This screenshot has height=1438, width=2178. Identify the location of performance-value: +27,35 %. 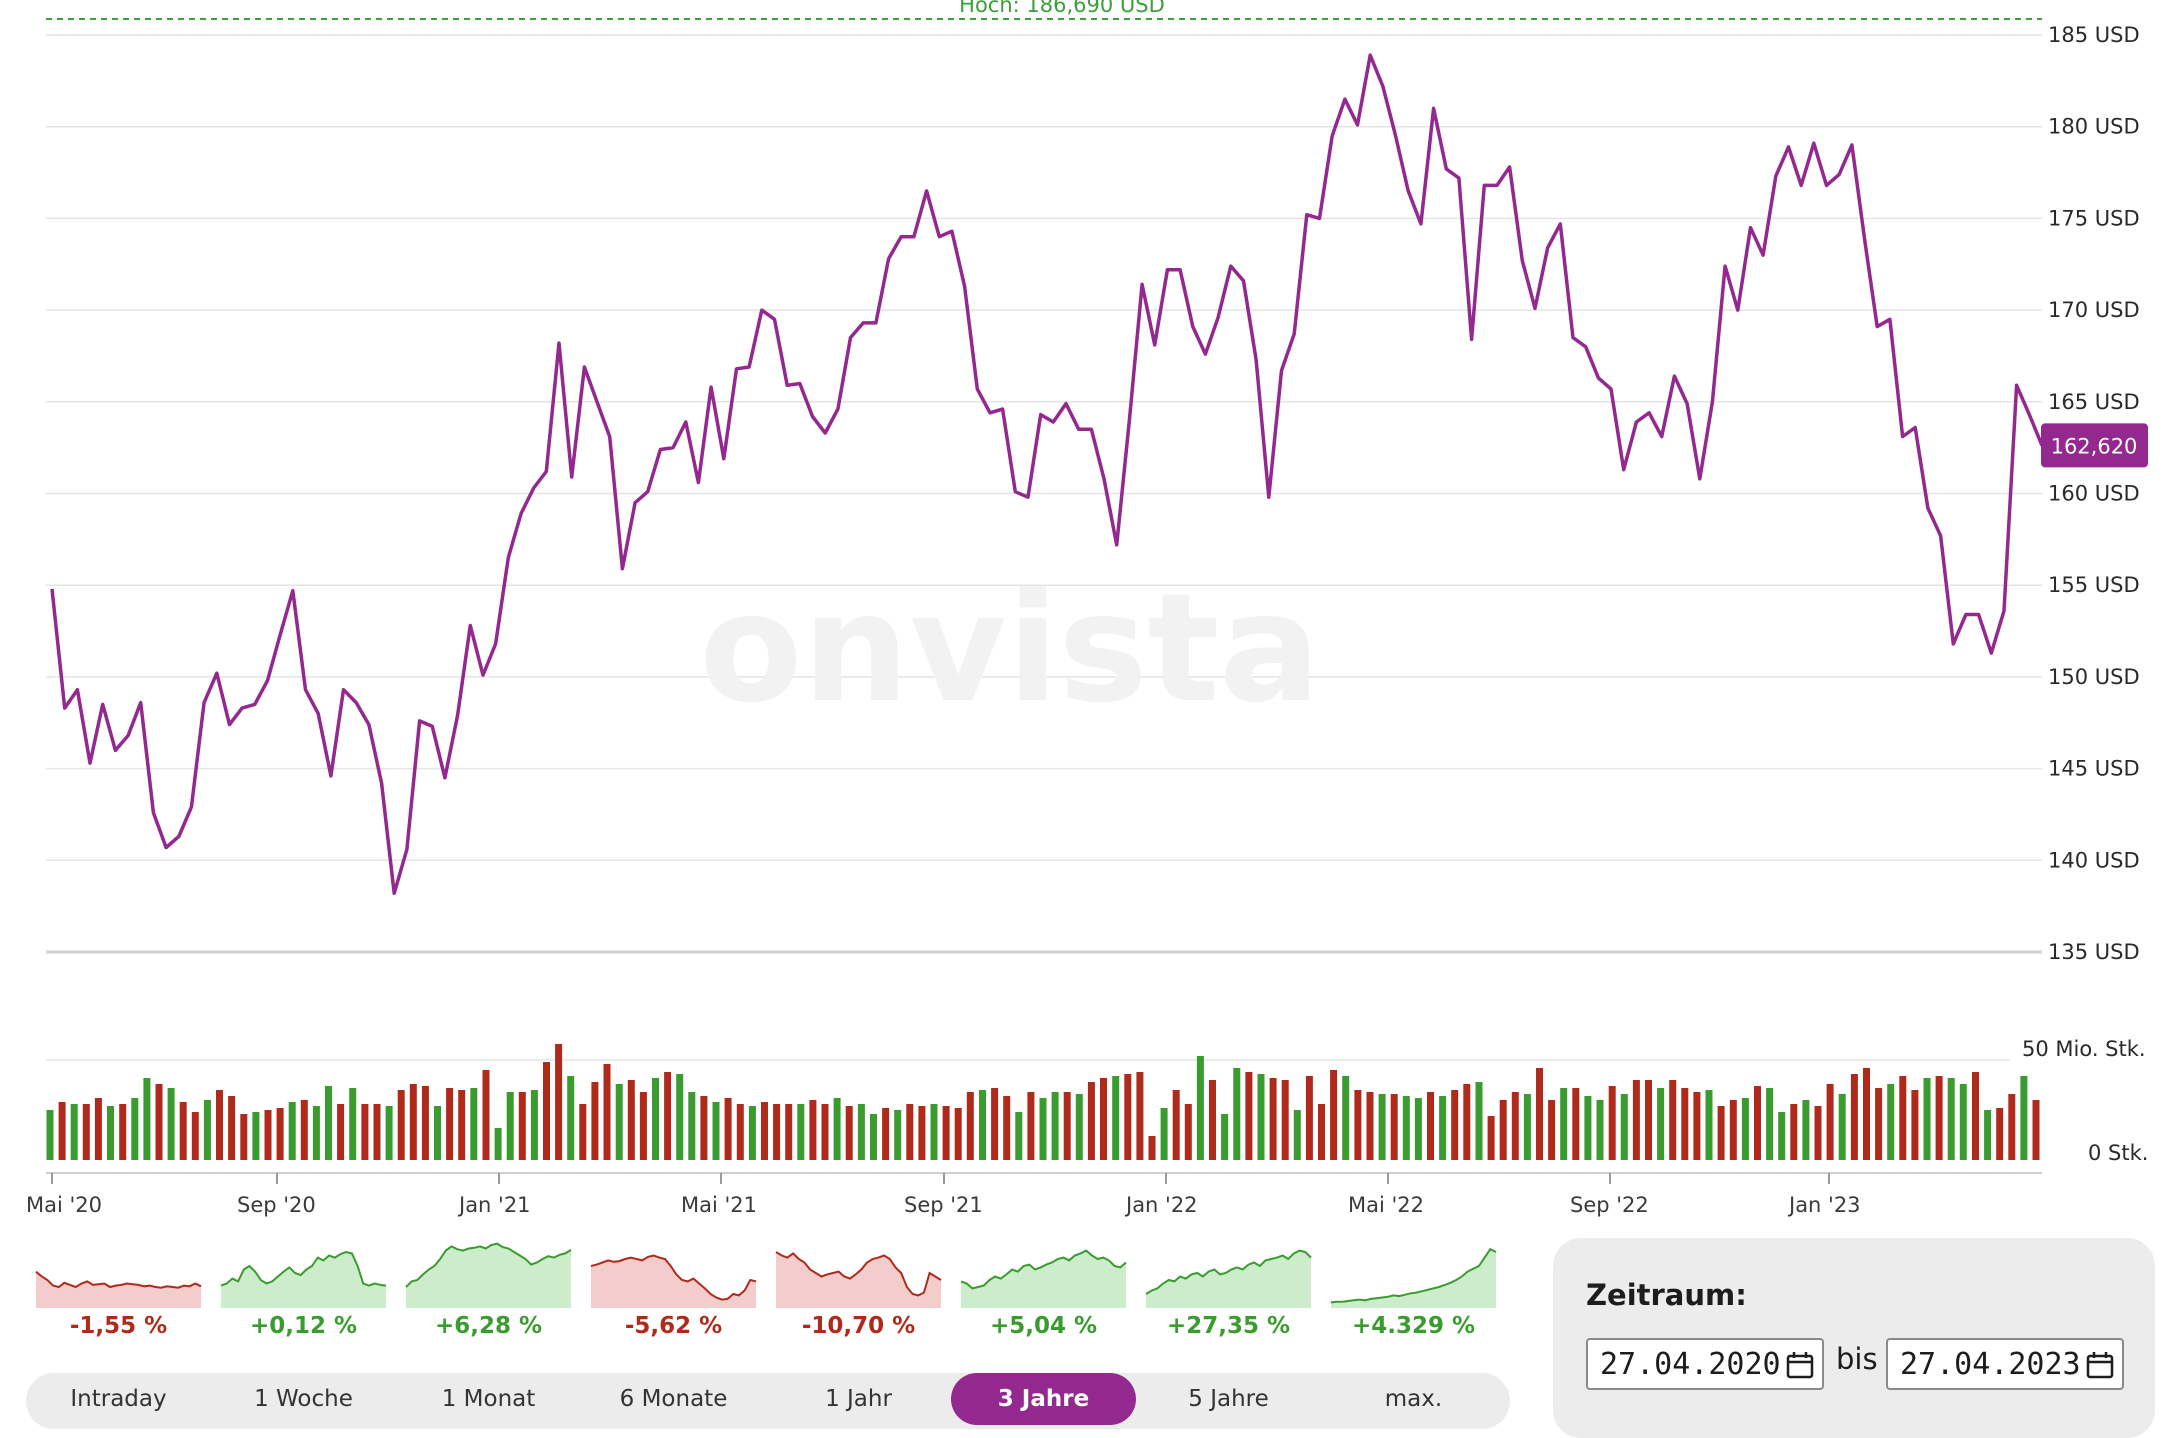
(1228, 1326).